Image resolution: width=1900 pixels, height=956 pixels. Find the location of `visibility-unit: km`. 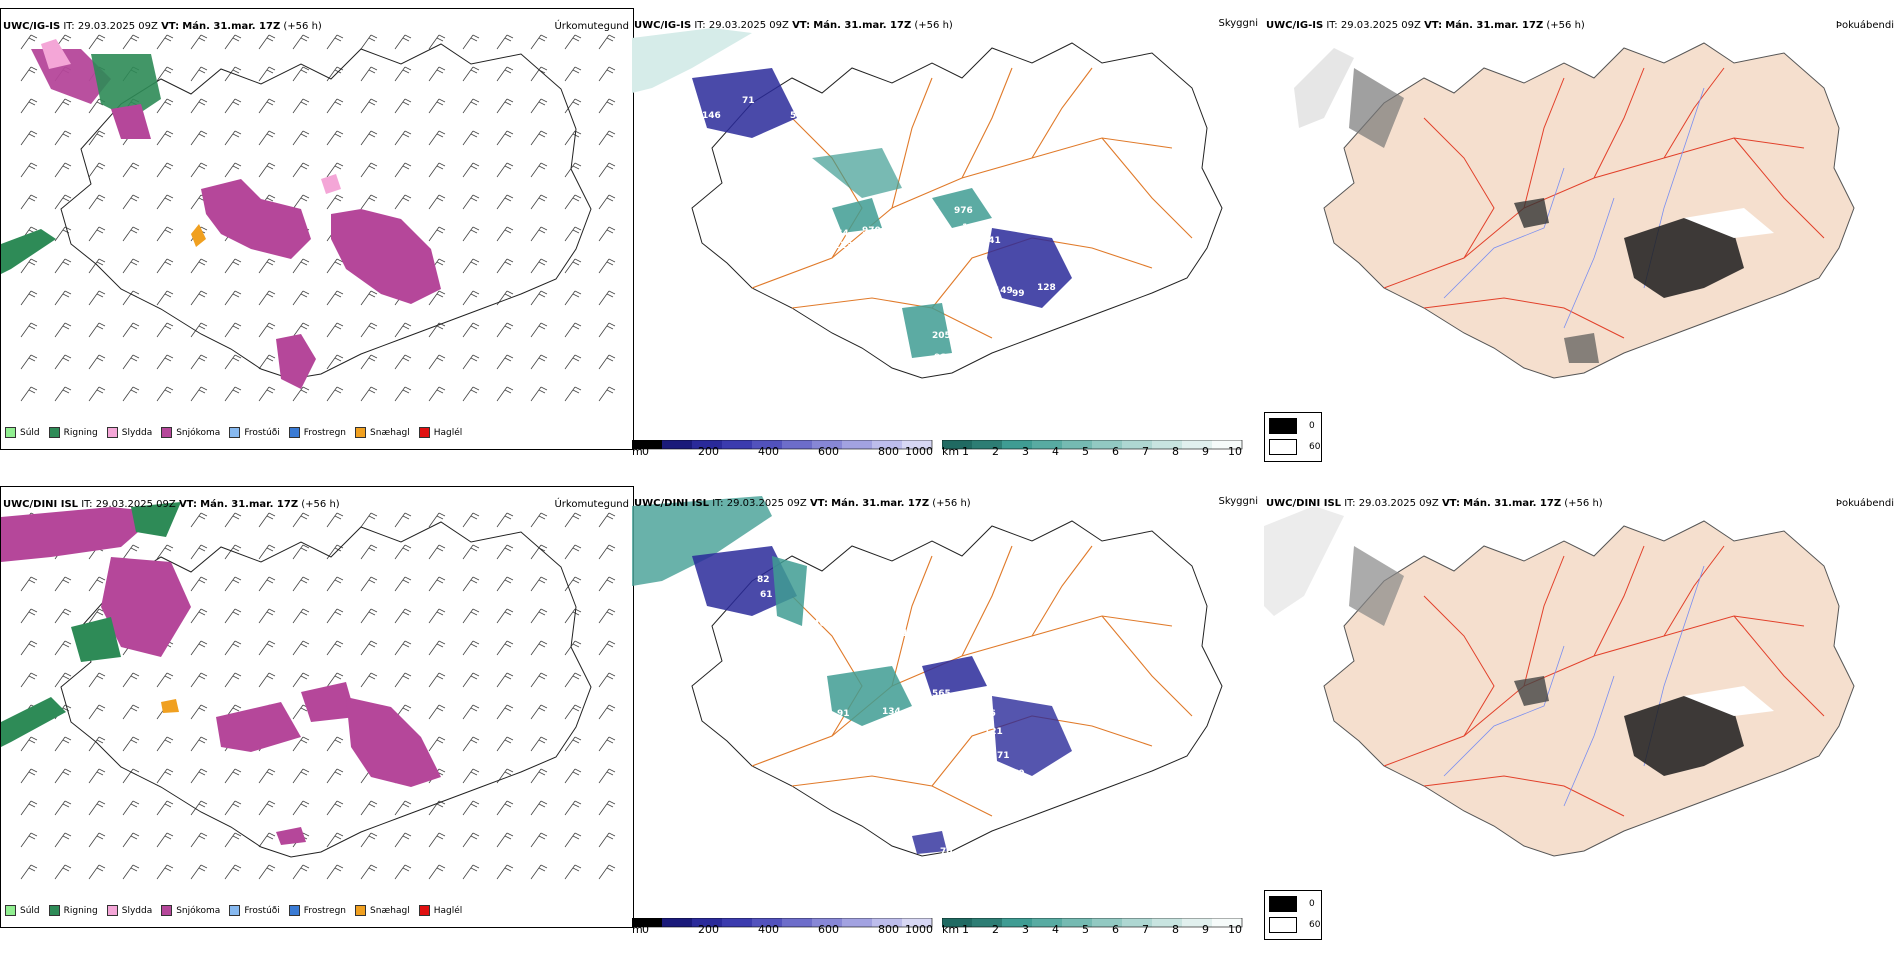

visibility-unit: km is located at coordinates (950, 929).